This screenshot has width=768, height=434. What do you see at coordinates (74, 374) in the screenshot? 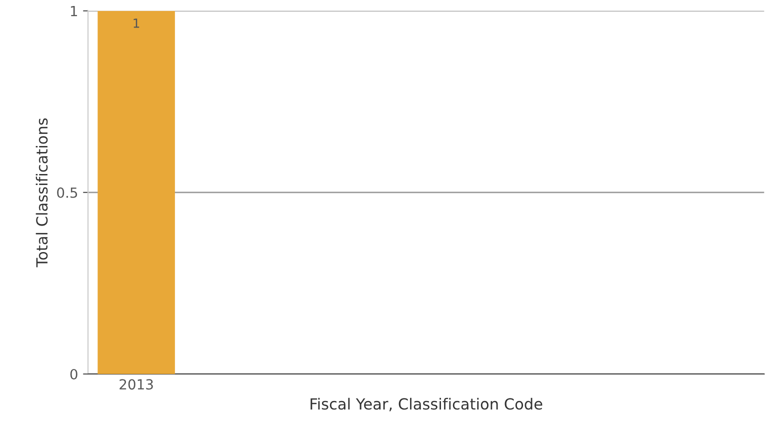
I see `y-tick-label: 0` at bounding box center [74, 374].